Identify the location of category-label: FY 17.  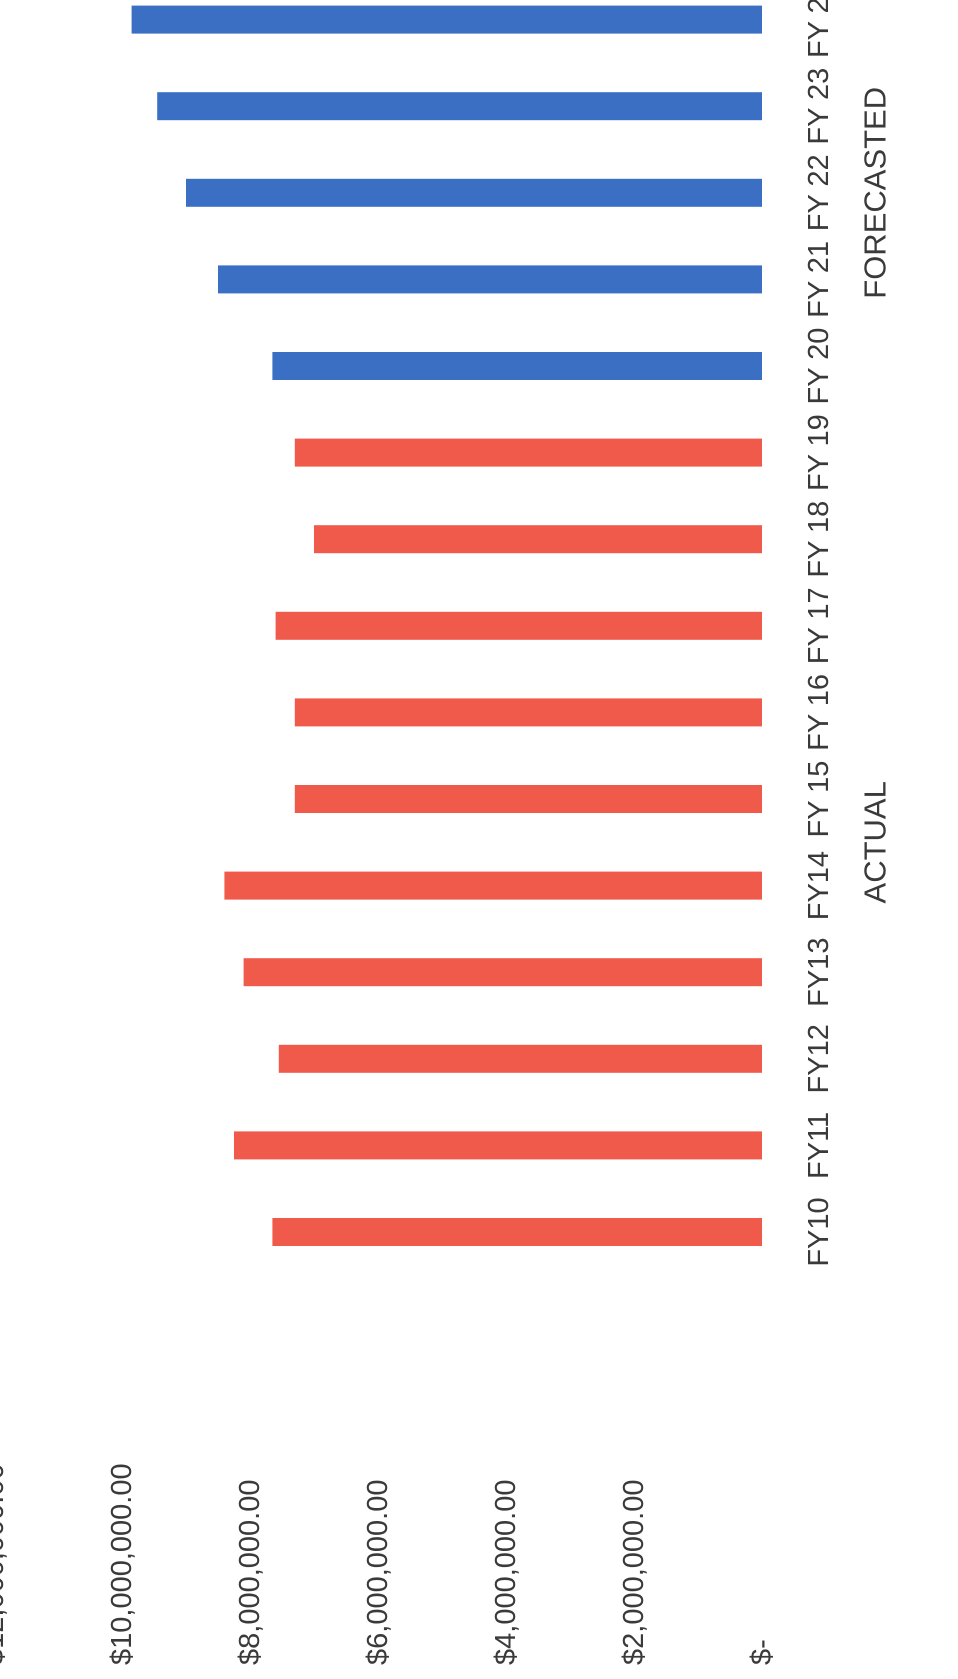
(819, 625).